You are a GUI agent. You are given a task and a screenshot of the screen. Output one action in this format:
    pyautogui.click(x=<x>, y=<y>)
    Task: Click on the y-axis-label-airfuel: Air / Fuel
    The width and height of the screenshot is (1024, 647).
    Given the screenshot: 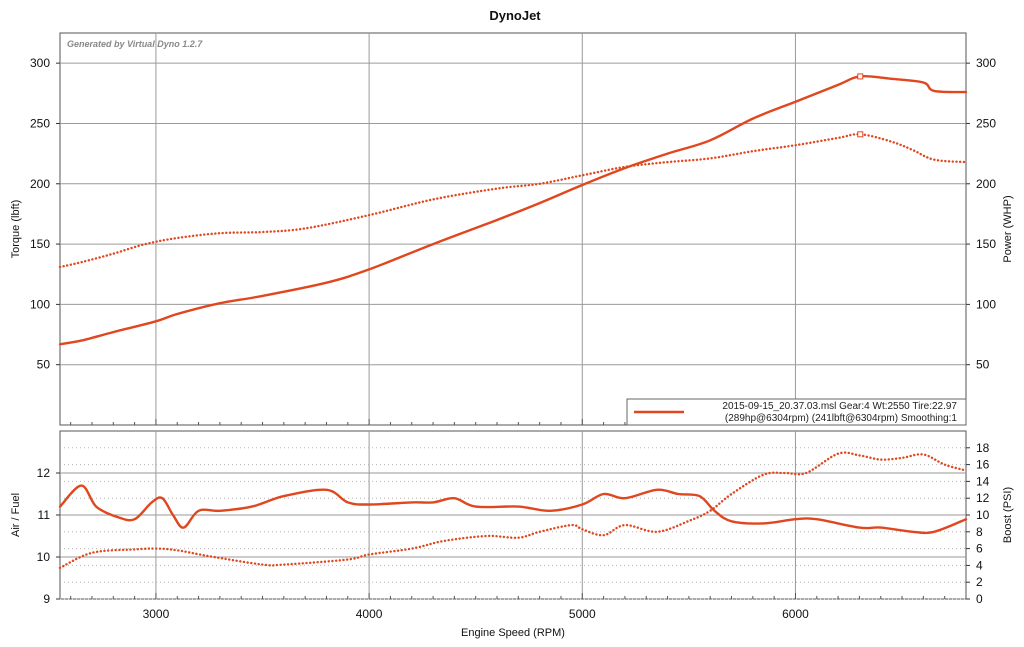 What is the action you would take?
    pyautogui.click(x=16, y=515)
    